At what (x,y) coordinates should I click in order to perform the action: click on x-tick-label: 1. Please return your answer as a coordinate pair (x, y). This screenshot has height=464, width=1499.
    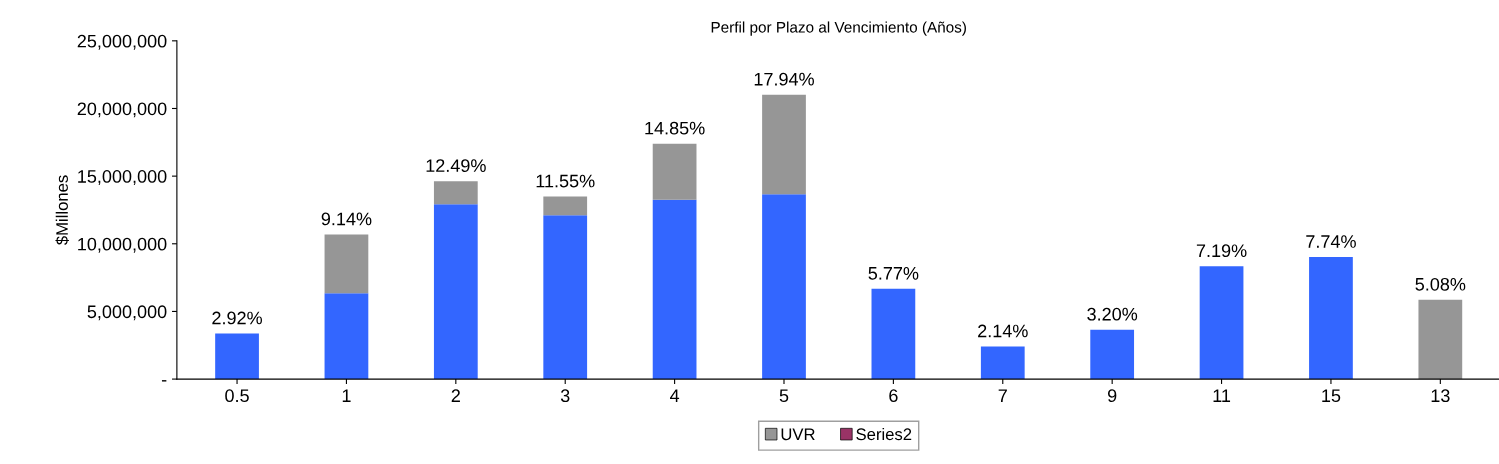
    Looking at the image, I should click on (346, 395).